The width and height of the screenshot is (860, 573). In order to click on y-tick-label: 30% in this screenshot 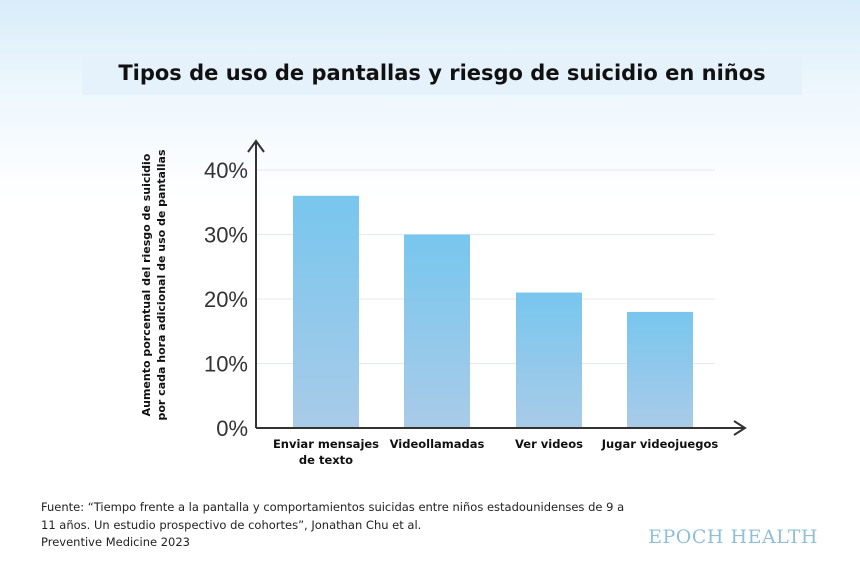, I will do `click(226, 235)`.